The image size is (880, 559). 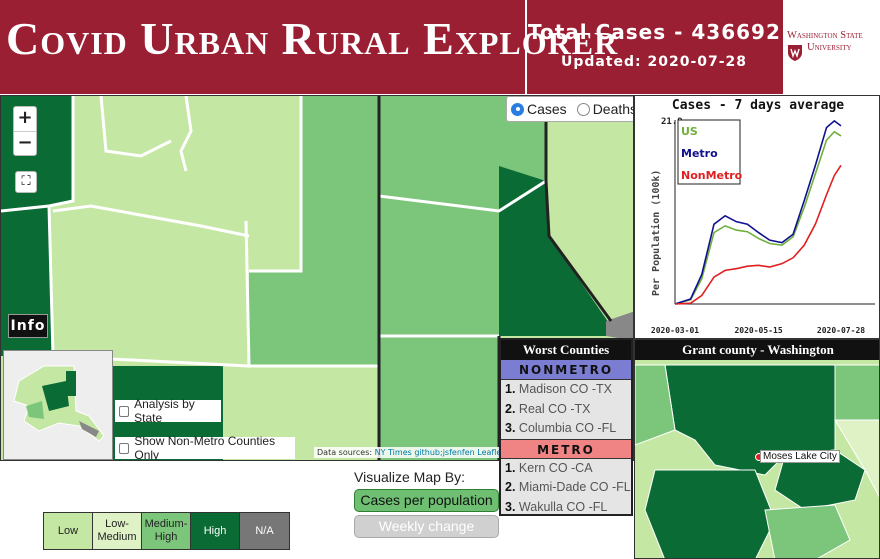 I want to click on legend-entry: Metro, so click(x=699, y=153).